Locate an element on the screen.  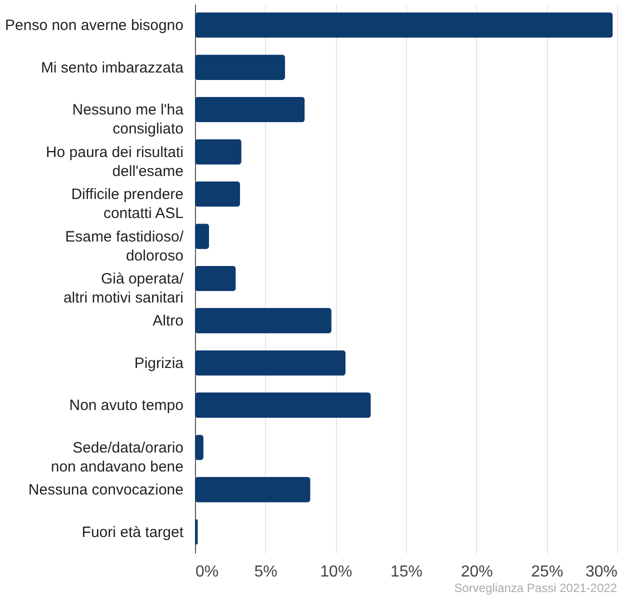
x-tick-label: 0% is located at coordinates (207, 572).